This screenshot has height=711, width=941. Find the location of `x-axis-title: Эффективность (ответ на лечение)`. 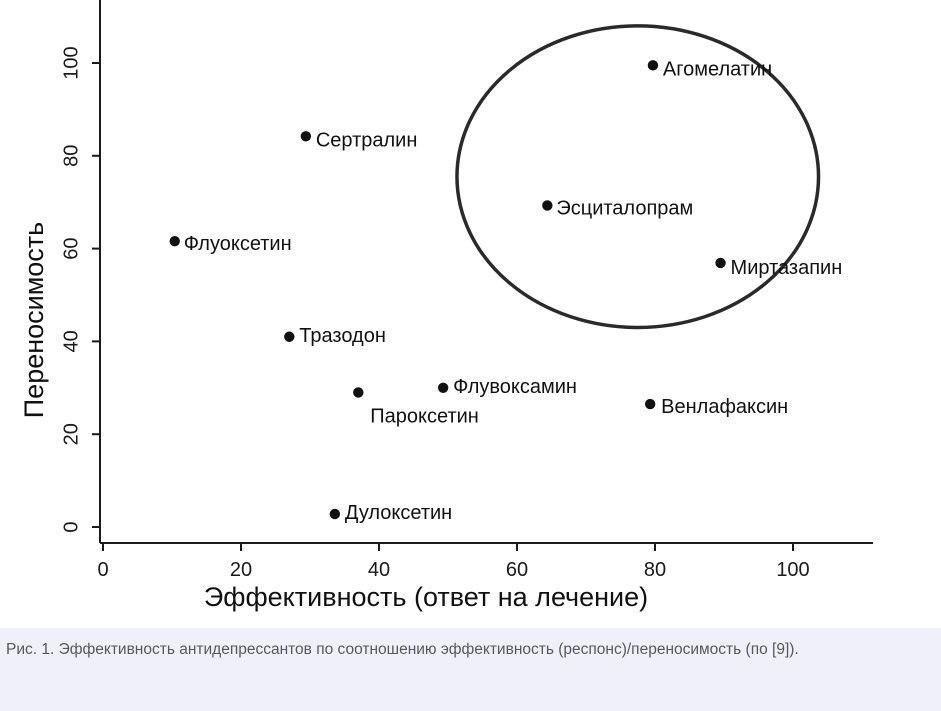

x-axis-title: Эффективность (ответ на лечение) is located at coordinates (426, 597).